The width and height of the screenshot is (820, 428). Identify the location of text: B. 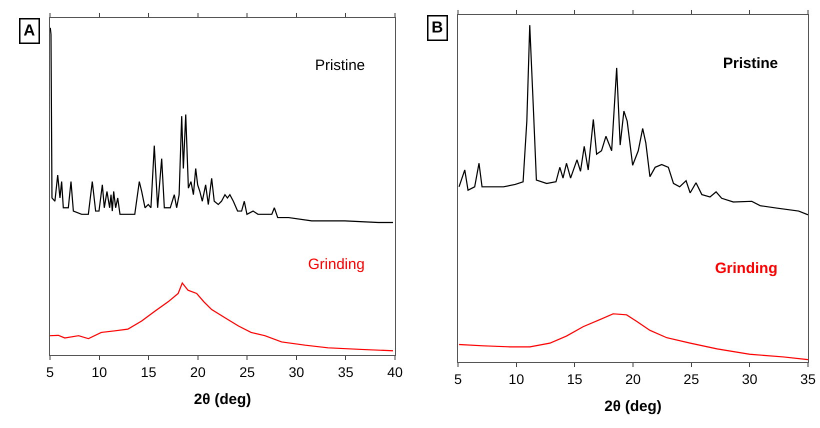
(438, 28).